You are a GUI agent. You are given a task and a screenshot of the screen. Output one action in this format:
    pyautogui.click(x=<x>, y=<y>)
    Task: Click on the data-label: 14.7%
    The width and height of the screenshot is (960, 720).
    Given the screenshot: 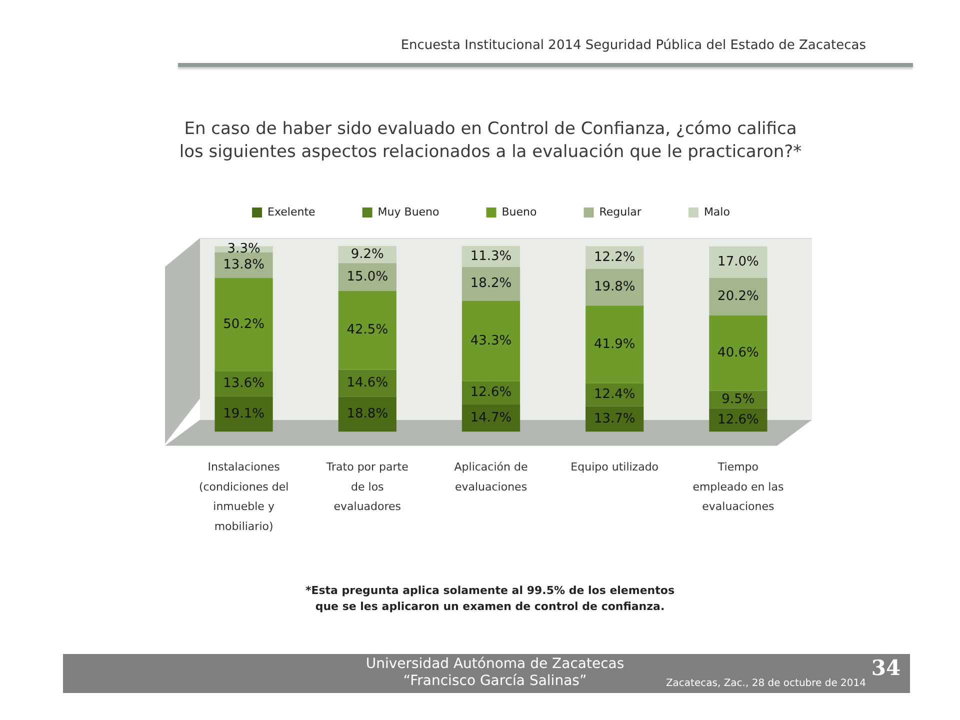 What is the action you would take?
    pyautogui.click(x=491, y=418)
    